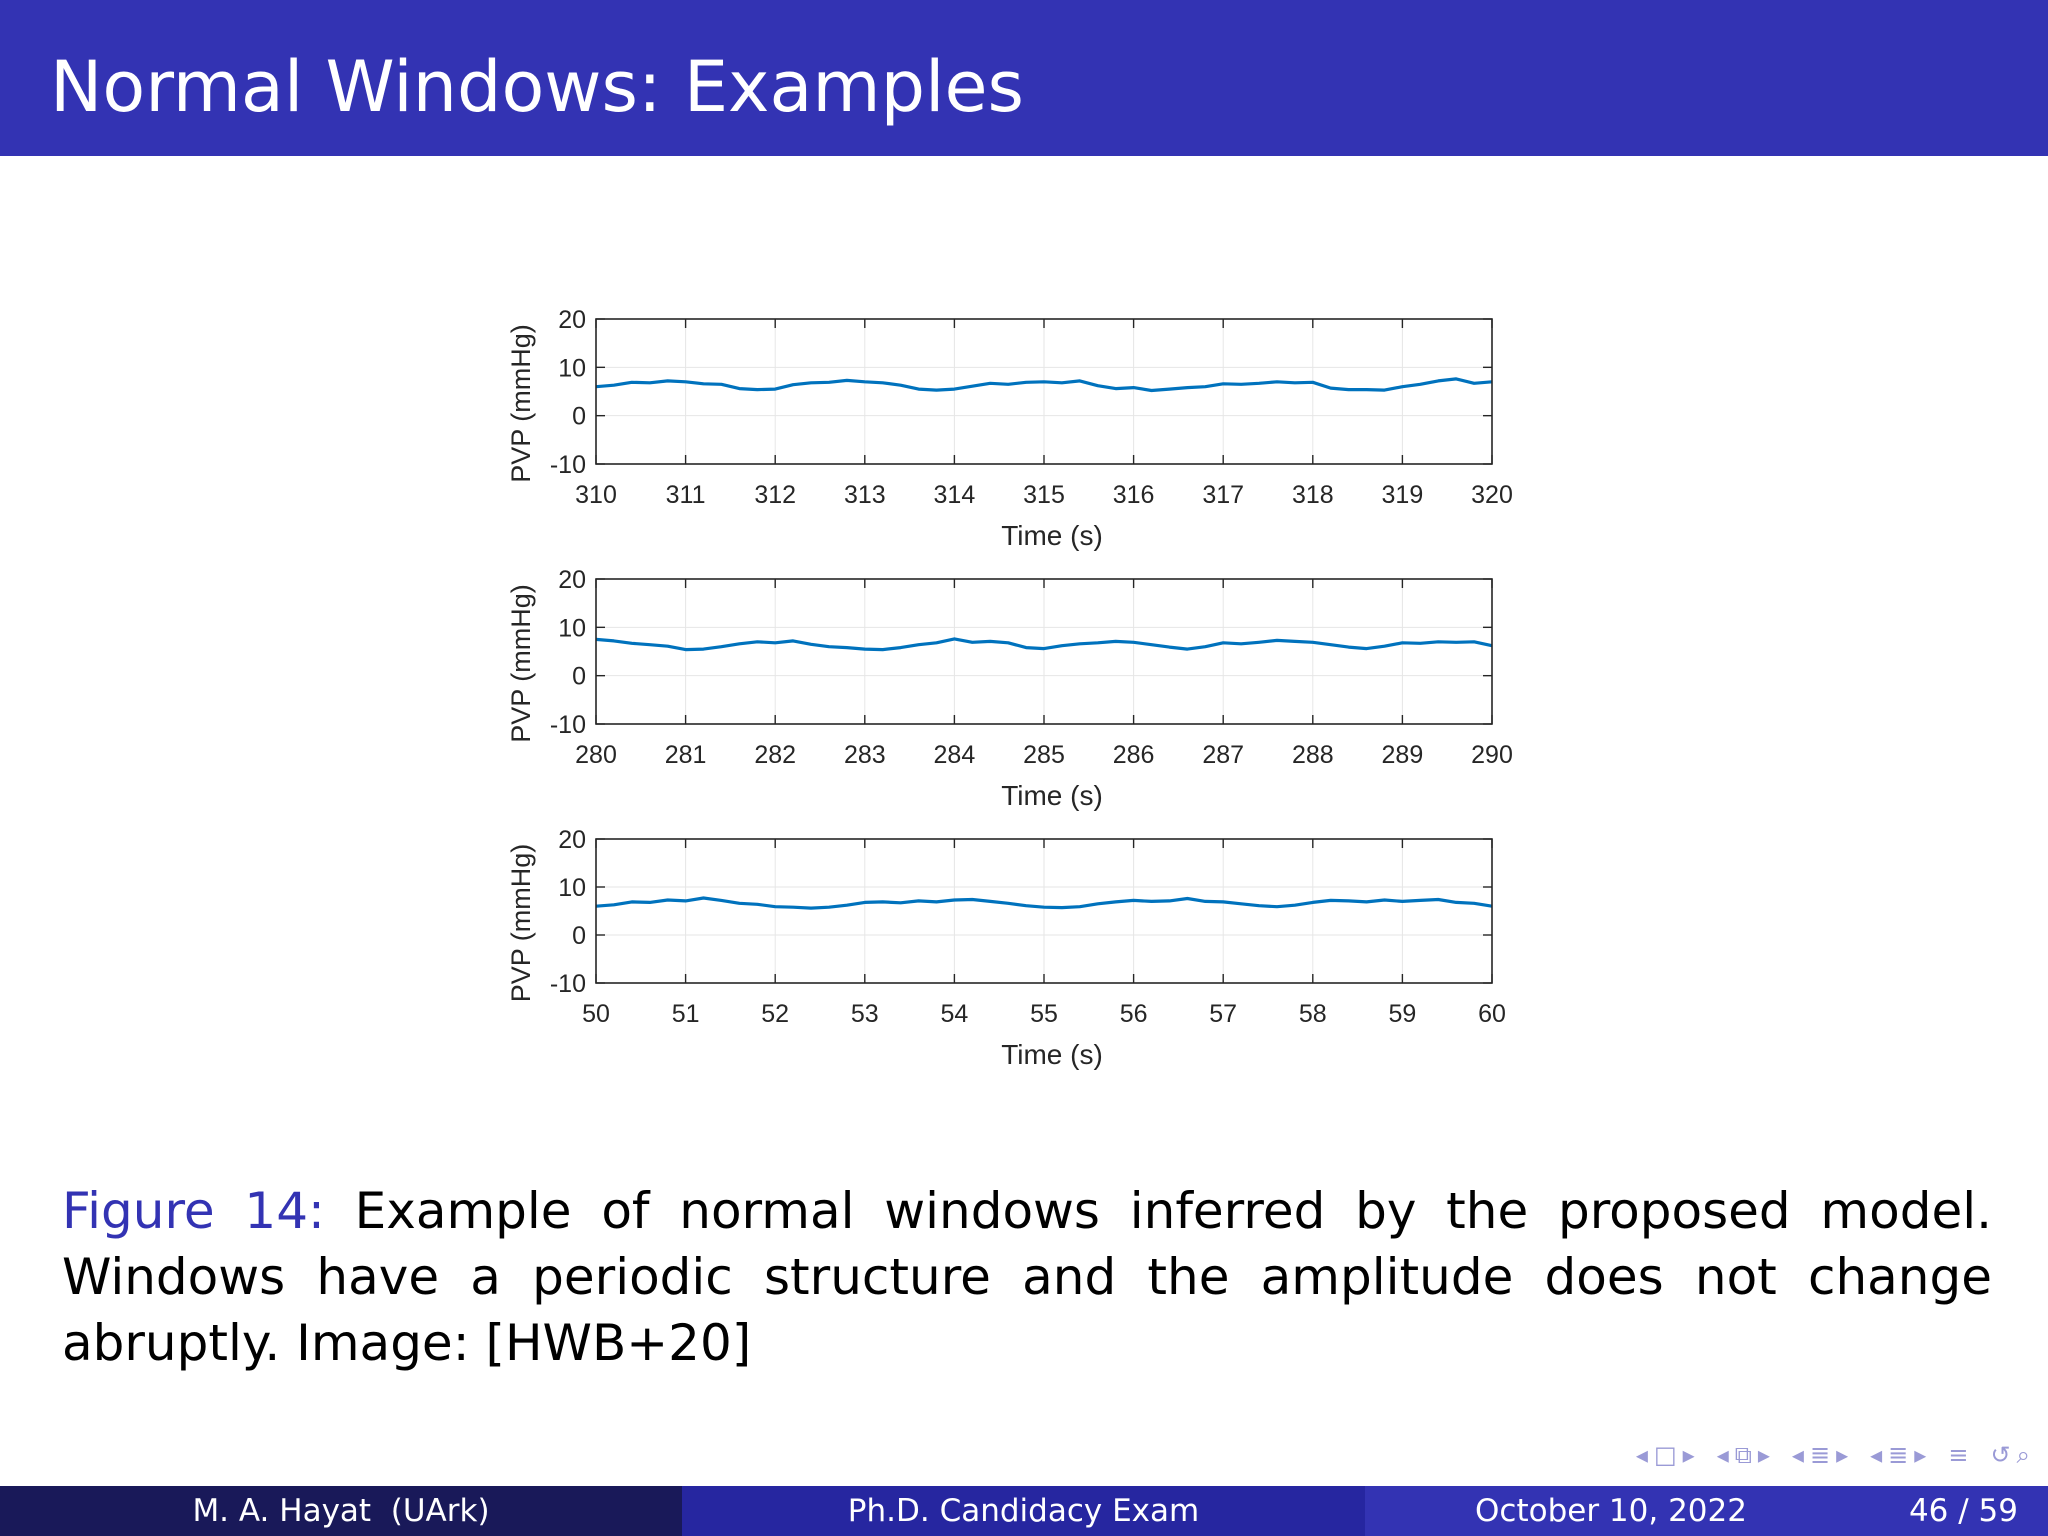 This screenshot has width=2048, height=1536. I want to click on footer-date: October 10, 2022, so click(1611, 1511).